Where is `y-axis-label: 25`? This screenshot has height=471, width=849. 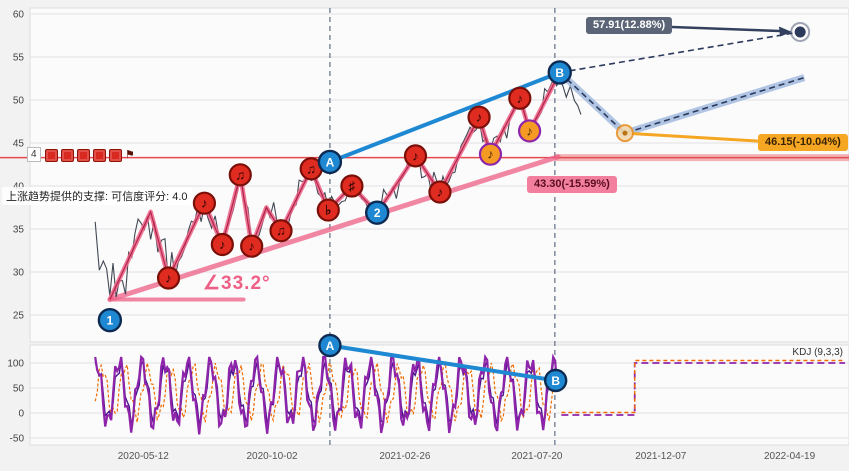
y-axis-label: 25 is located at coordinates (19, 316).